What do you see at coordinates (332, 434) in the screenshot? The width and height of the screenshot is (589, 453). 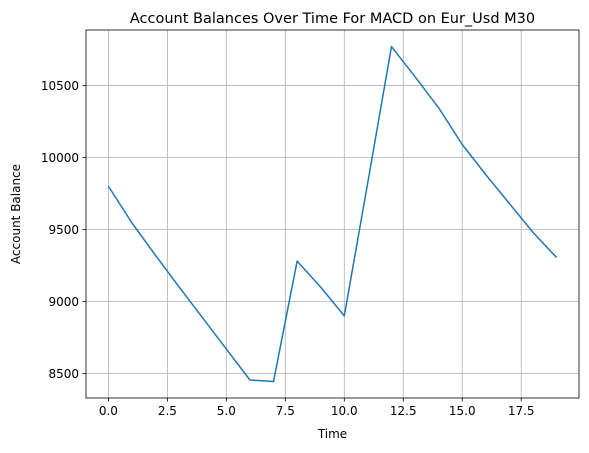 I see `x-axis-label: Time` at bounding box center [332, 434].